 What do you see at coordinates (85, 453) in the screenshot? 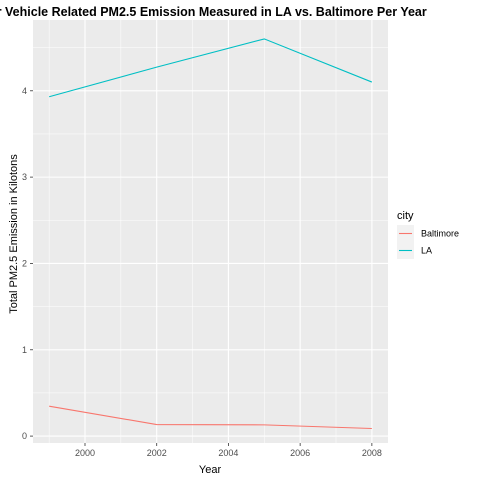
I see `x-tick-label: 2000` at bounding box center [85, 453].